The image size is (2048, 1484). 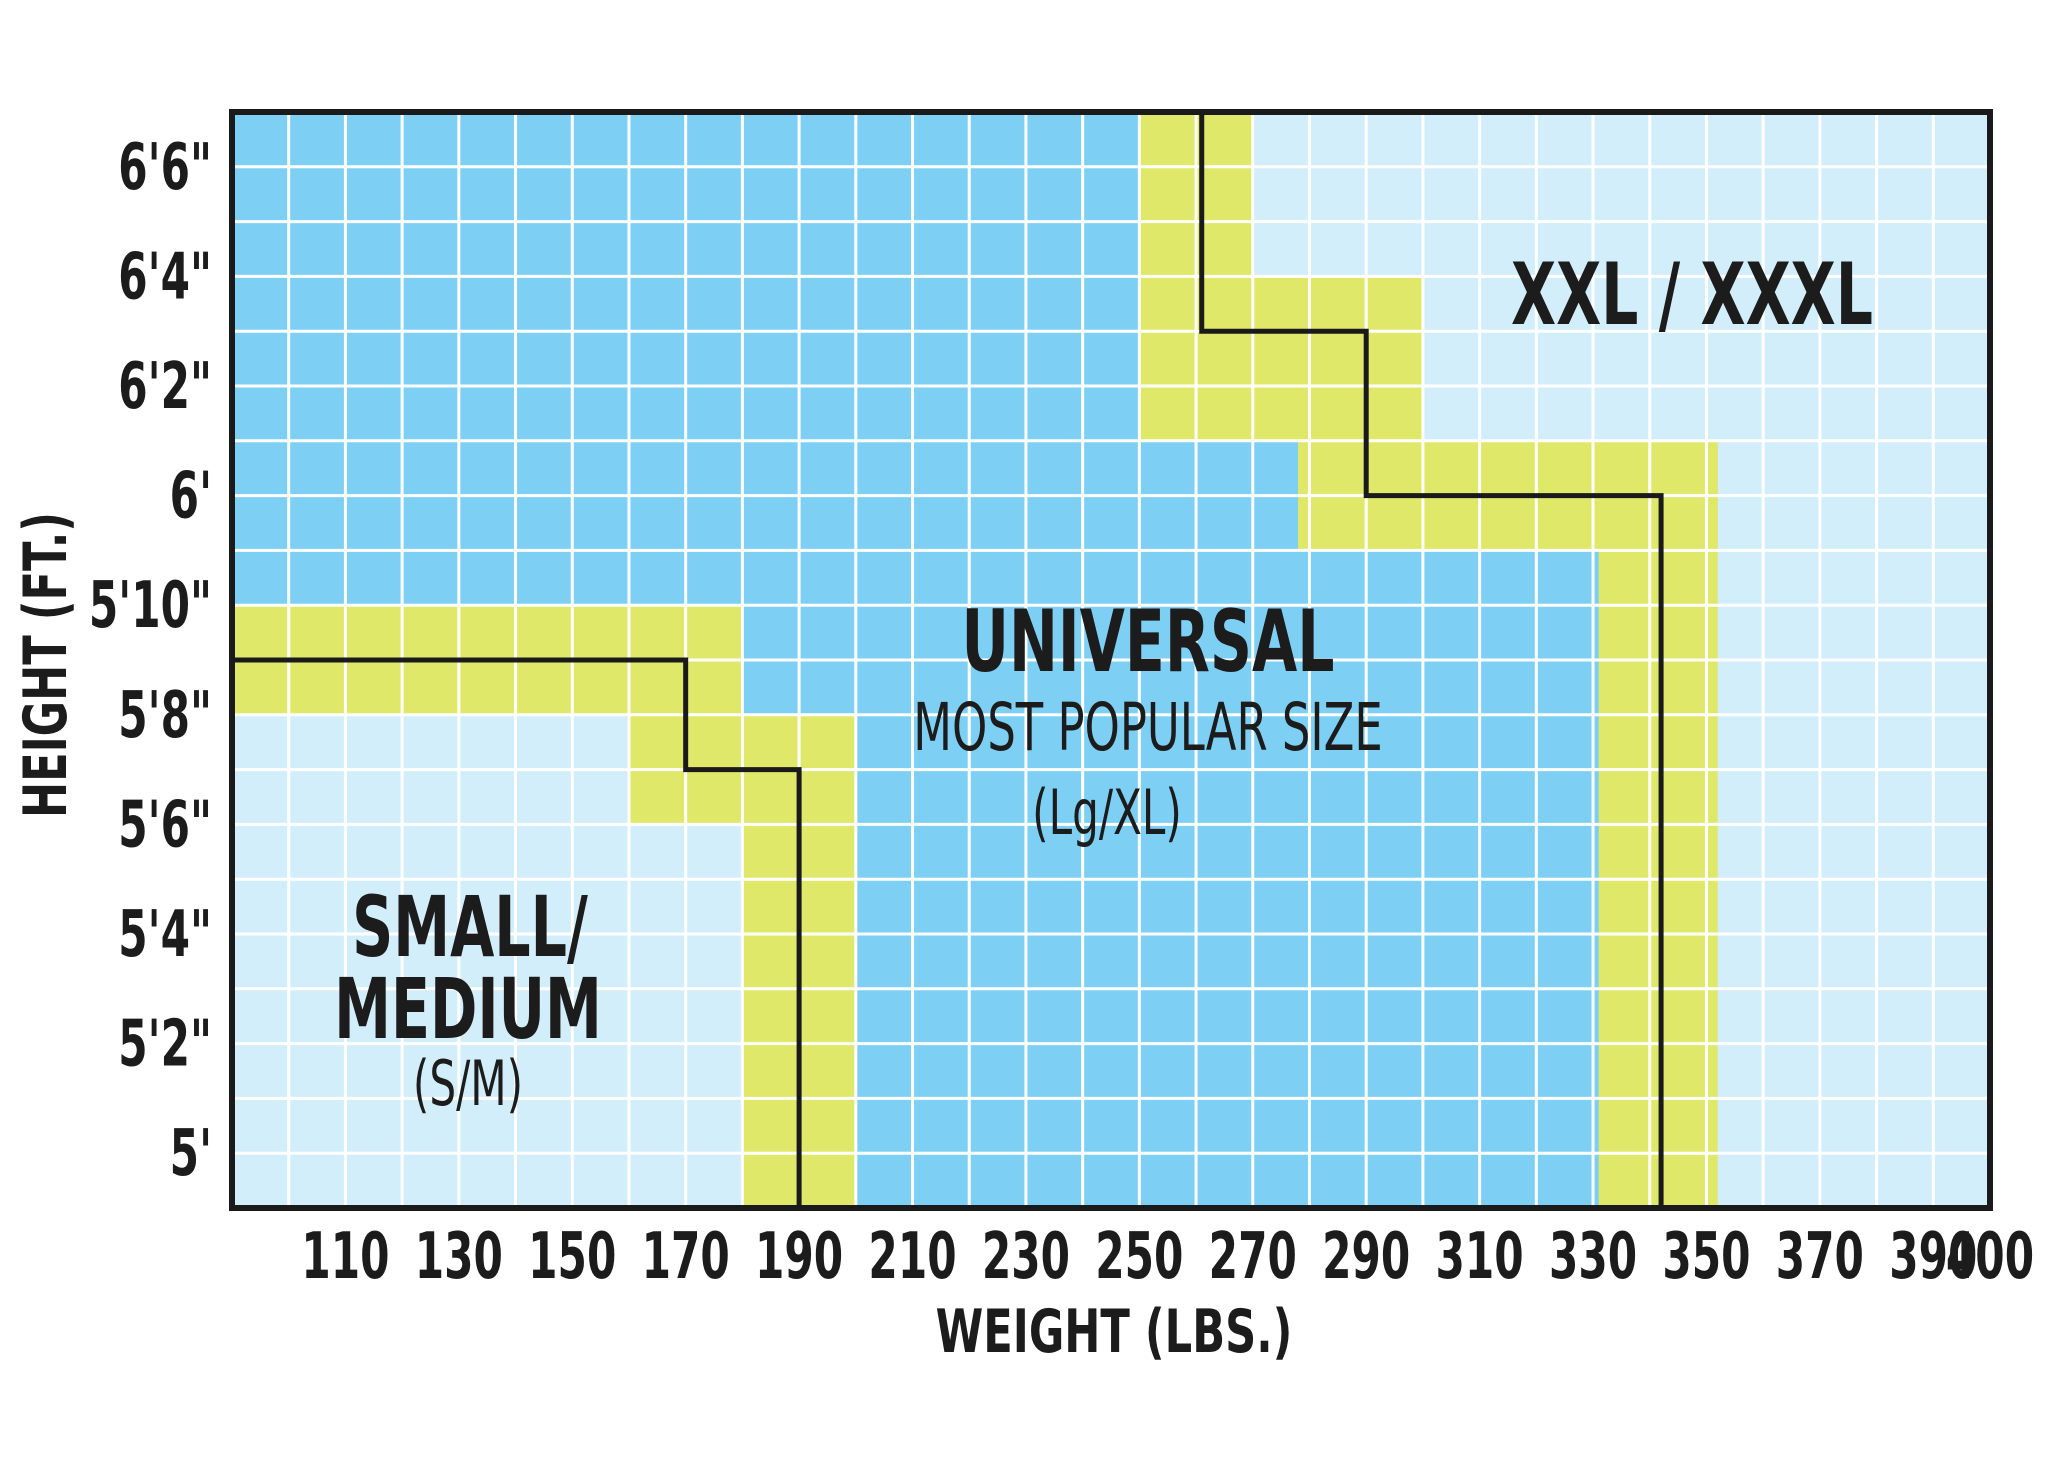 I want to click on y-tick-label: 5', so click(x=191, y=1153).